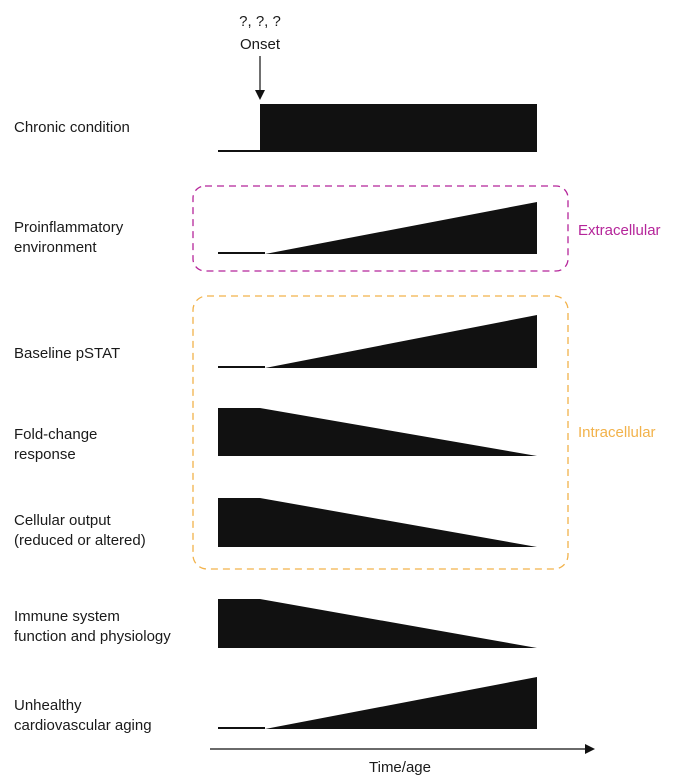 Image resolution: width=683 pixels, height=783 pixels. What do you see at coordinates (72, 127) in the screenshot?
I see `row-label-chronic-condition: Chronic condition` at bounding box center [72, 127].